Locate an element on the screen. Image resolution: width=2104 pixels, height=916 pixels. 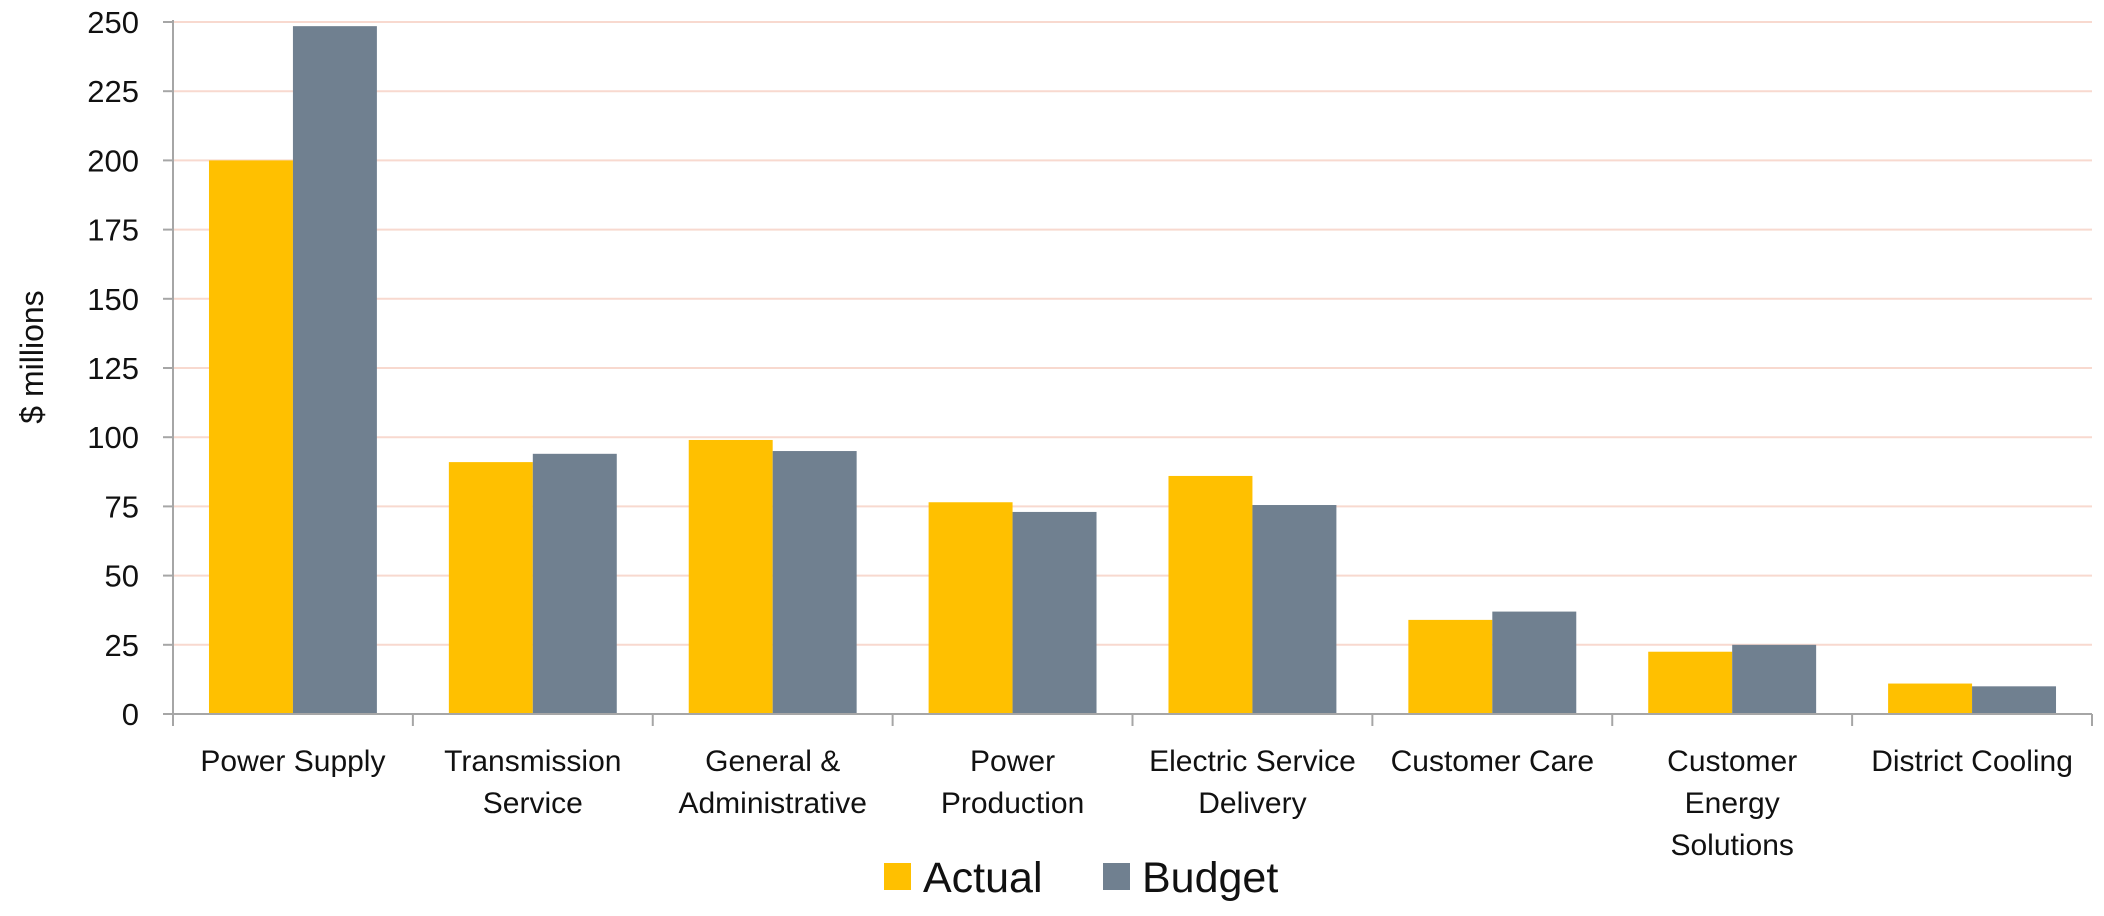
y-tick-label: 0 is located at coordinates (130, 714).